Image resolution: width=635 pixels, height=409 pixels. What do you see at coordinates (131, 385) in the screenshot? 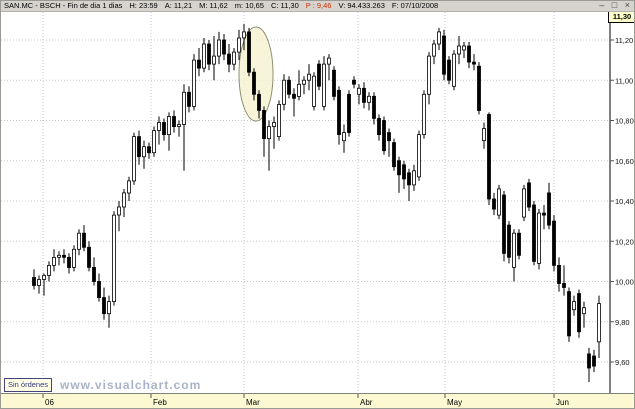
I see `visualchart-watermark: www.visualchart.com` at bounding box center [131, 385].